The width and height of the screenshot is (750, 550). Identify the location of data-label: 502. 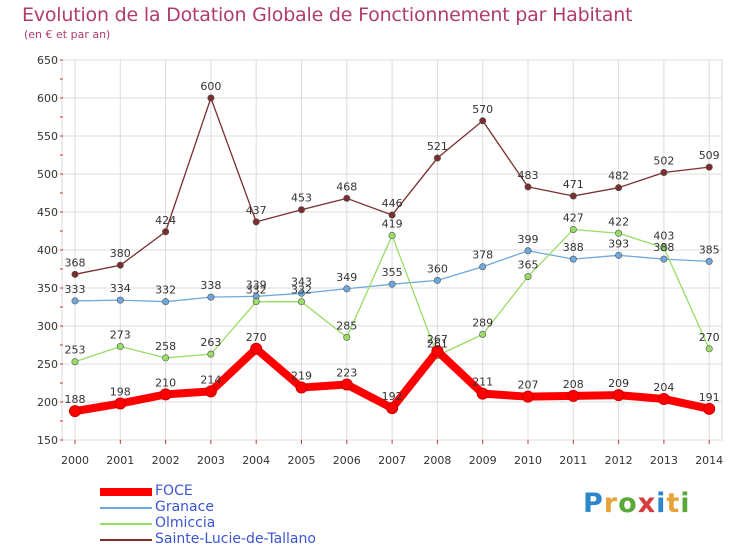
(663, 160).